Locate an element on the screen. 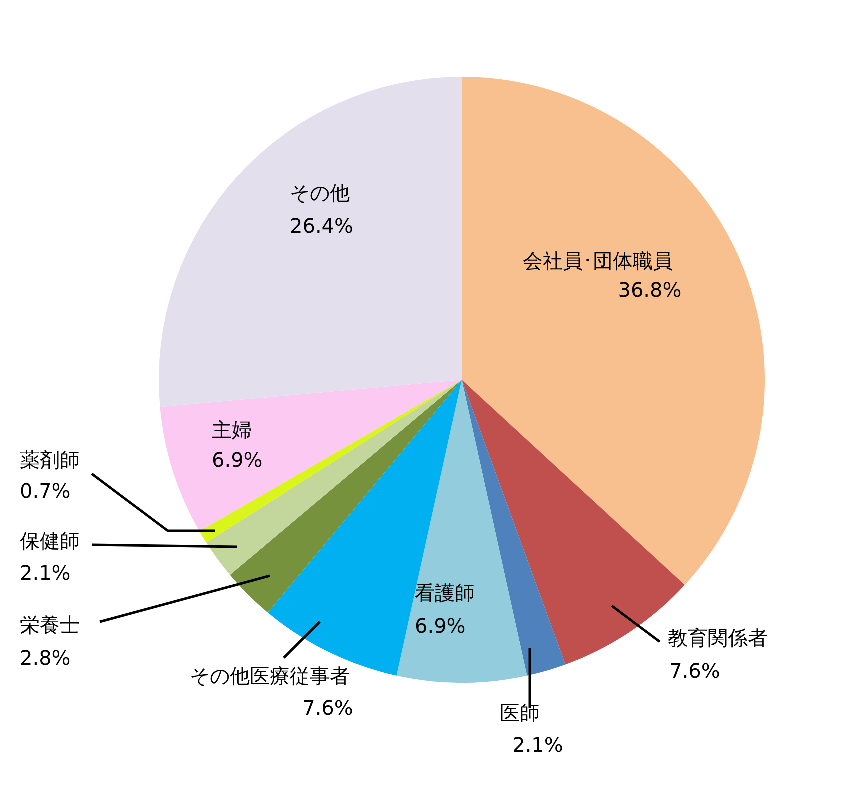 This screenshot has width=850, height=798. slice-label: 薬剤師 is located at coordinates (50, 460).